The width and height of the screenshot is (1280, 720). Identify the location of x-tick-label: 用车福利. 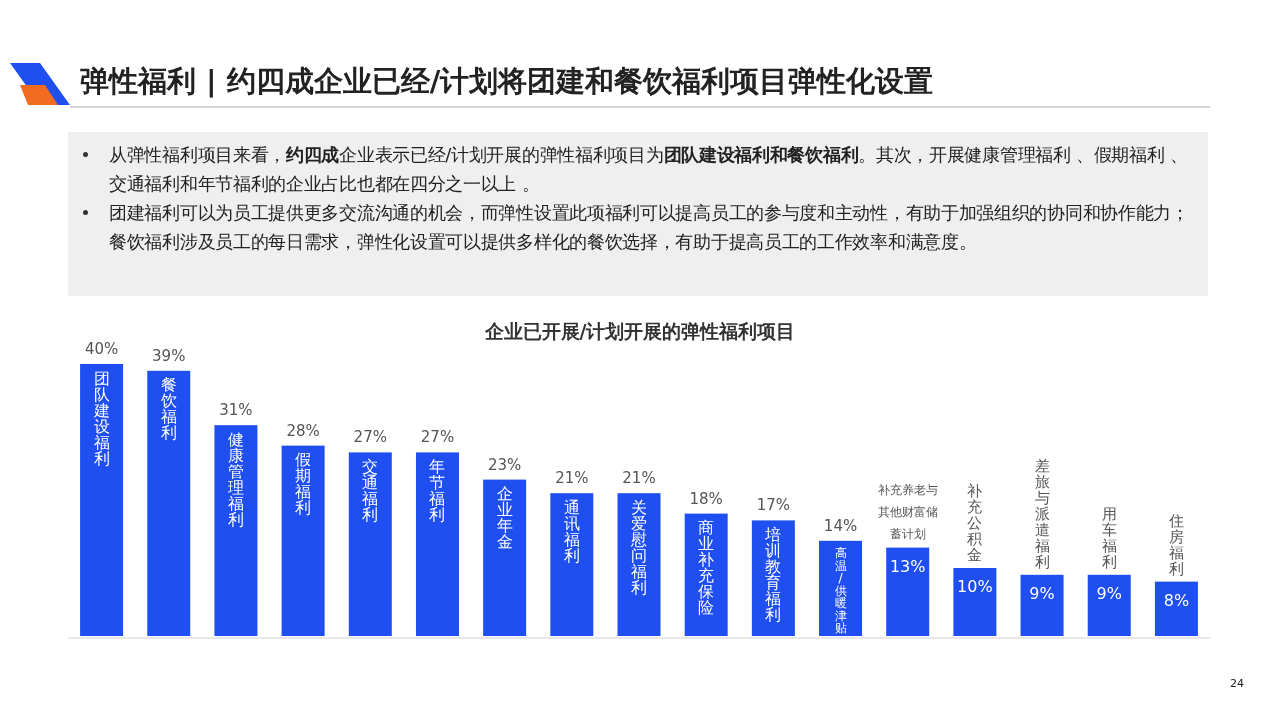
(1109, 537).